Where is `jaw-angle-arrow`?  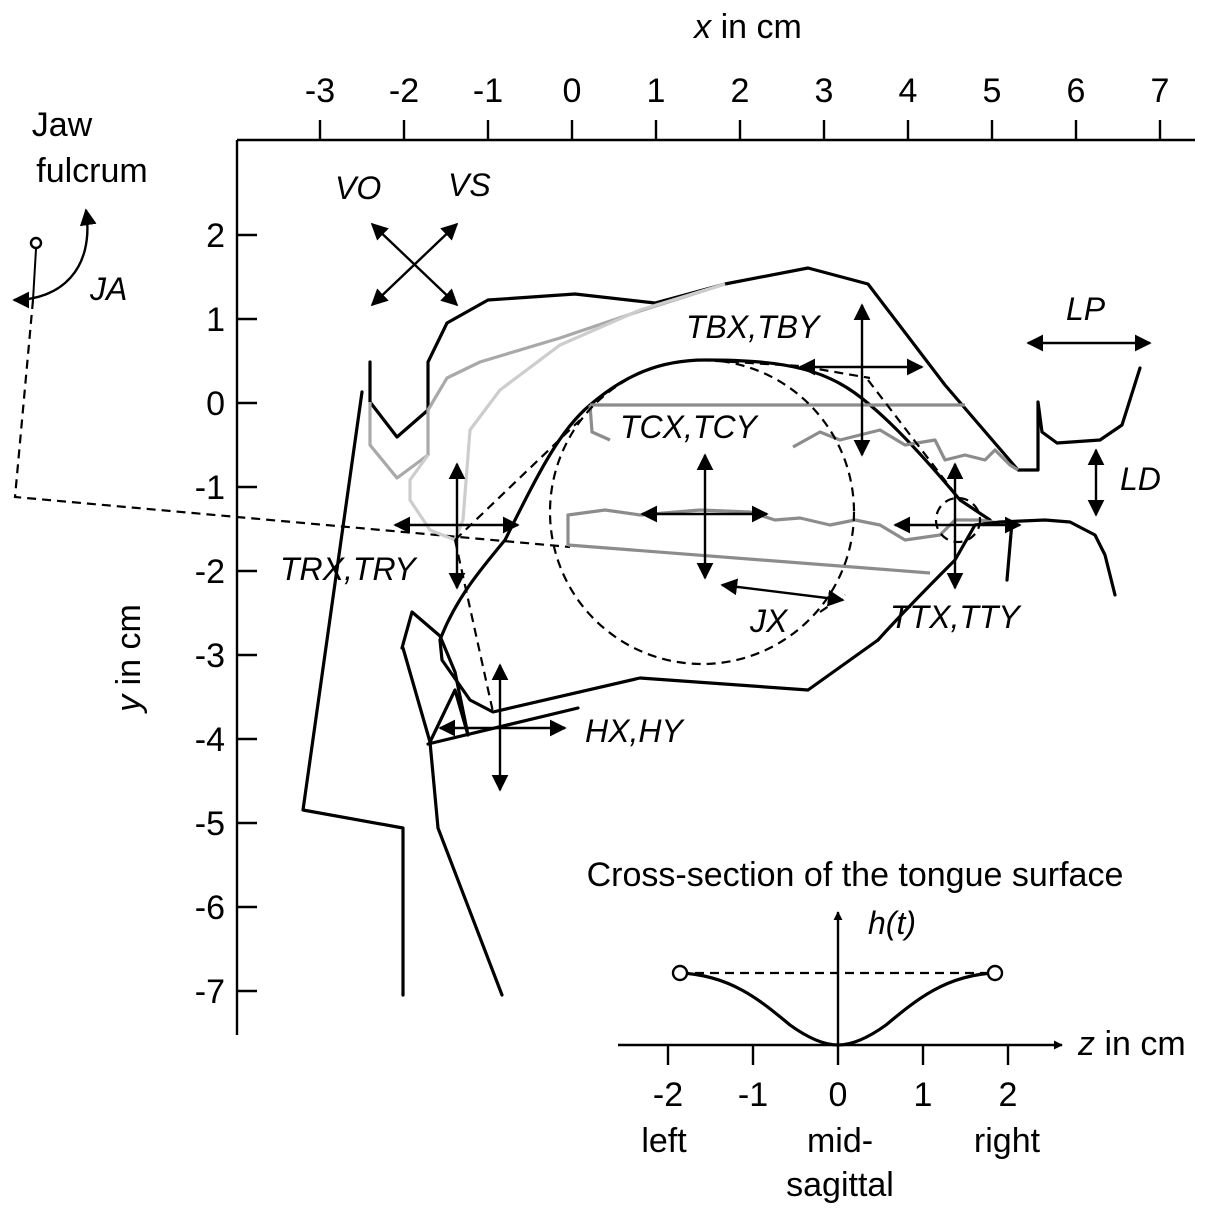 jaw-angle-arrow is located at coordinates (54, 258).